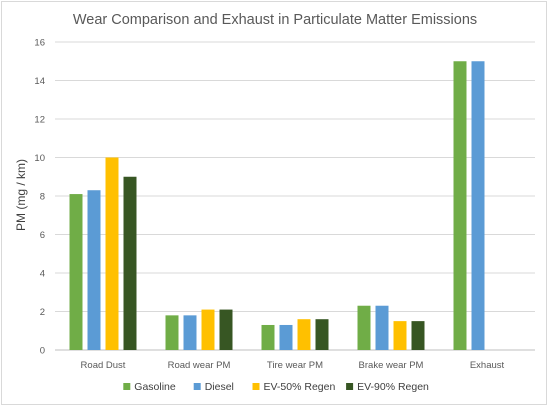  Describe the element at coordinates (208, 329) in the screenshot. I see `bar-ev-50-regen-road-wear-pm` at that location.